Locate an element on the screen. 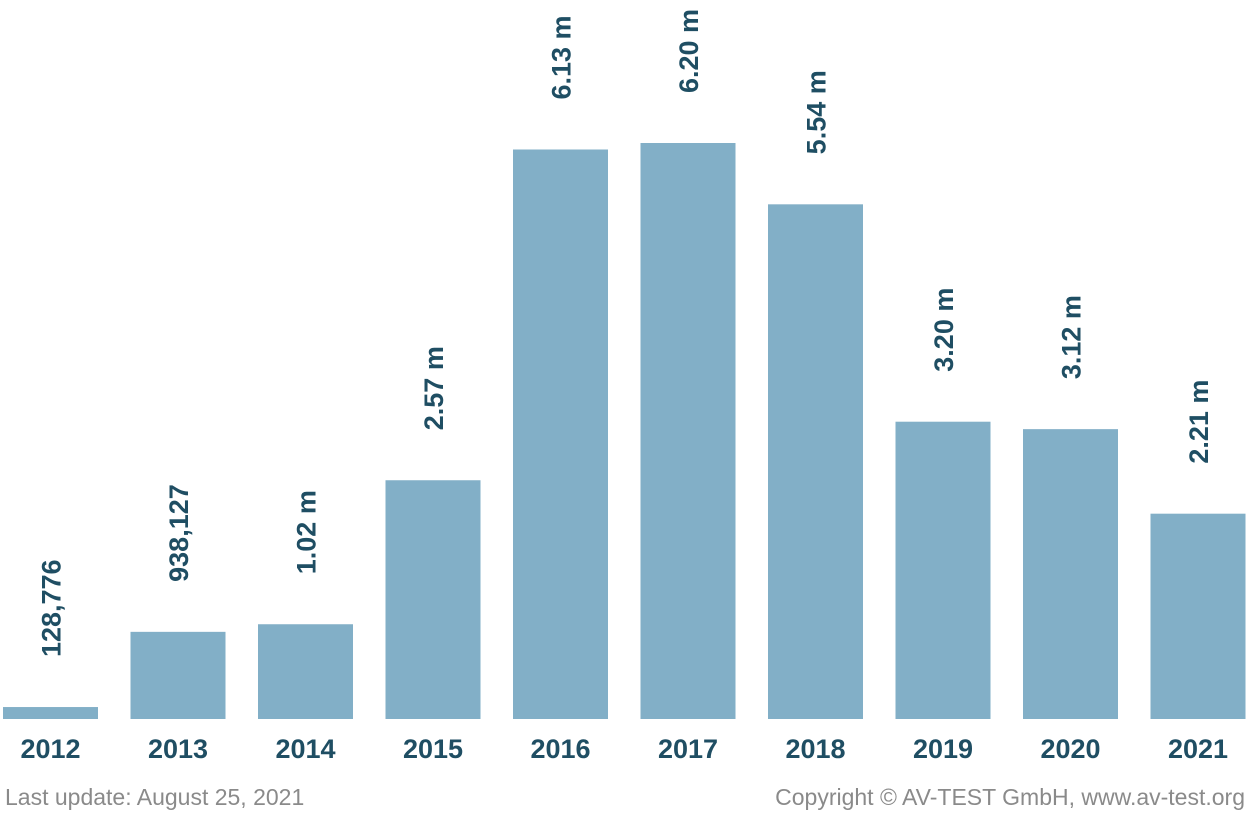 The width and height of the screenshot is (1250, 814). value-label: 2.57 m is located at coordinates (434, 388).